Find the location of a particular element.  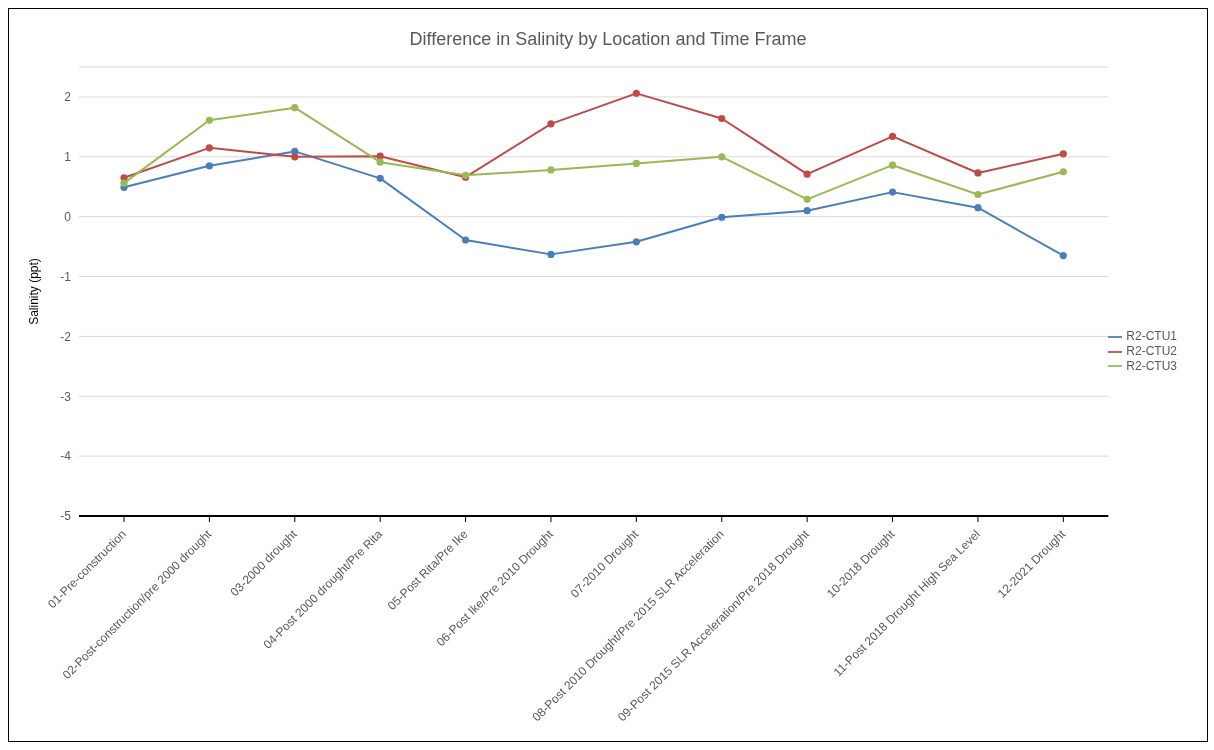

chart-title: Difference in Salinity by Location and Time Frame is located at coordinates (608, 39).